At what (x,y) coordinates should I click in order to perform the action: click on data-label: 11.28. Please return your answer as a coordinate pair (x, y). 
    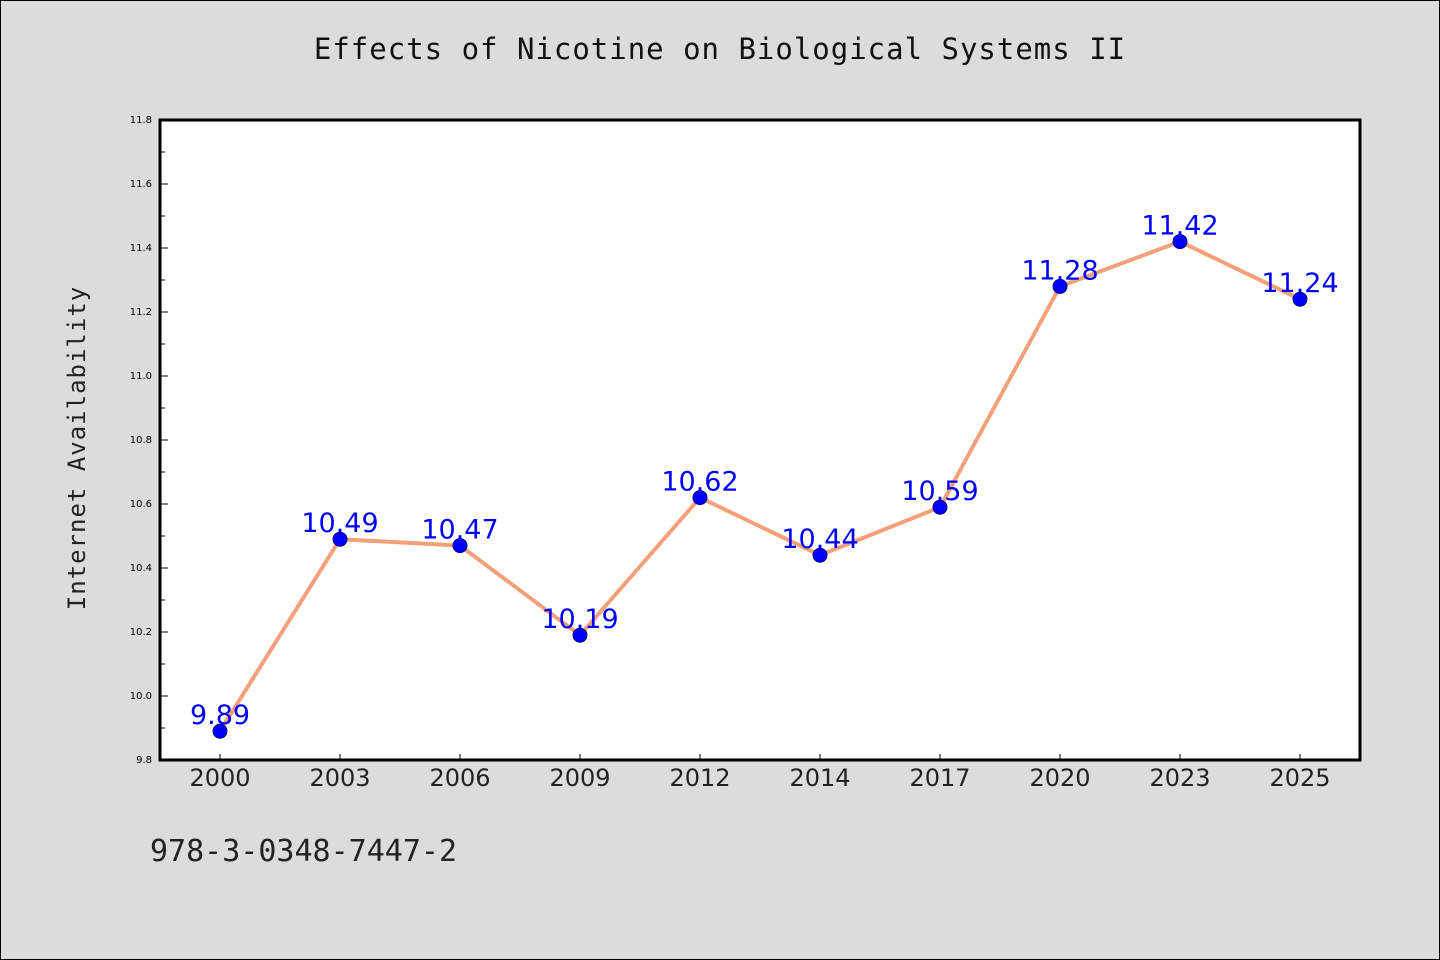
    Looking at the image, I should click on (1059, 270).